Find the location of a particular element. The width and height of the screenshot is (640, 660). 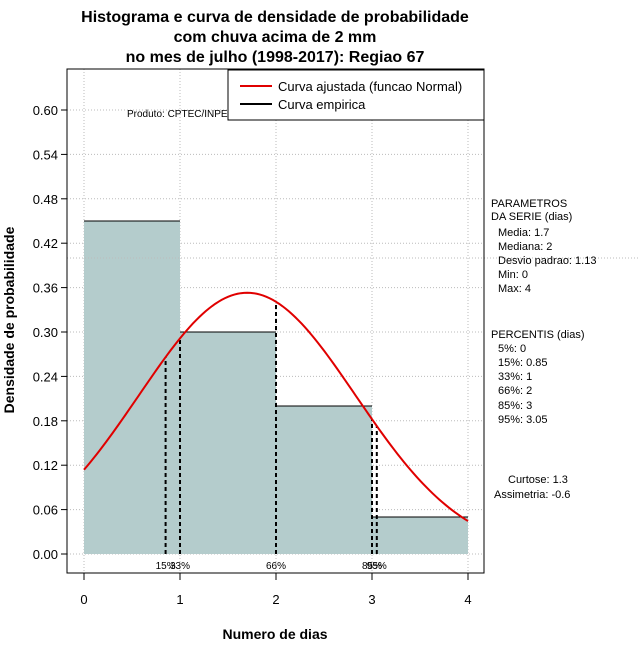

y-tick-label-8: 0.48 is located at coordinates (45, 199).